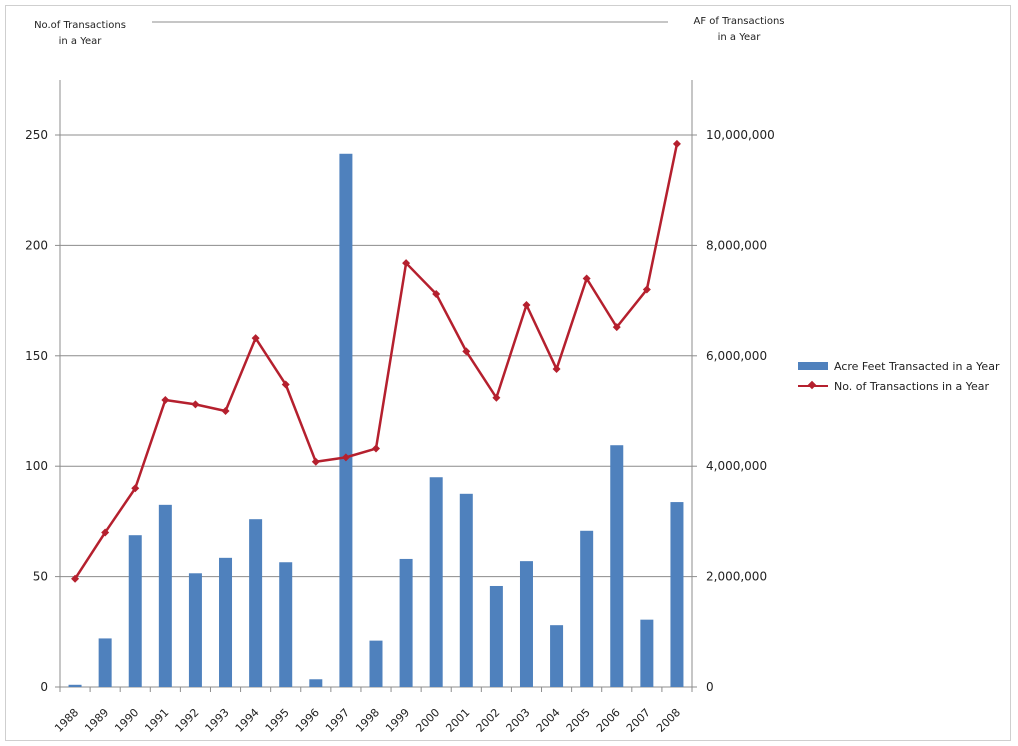 This screenshot has height=746, width=1018. What do you see at coordinates (376, 448) in the screenshot?
I see `line-point-1998` at bounding box center [376, 448].